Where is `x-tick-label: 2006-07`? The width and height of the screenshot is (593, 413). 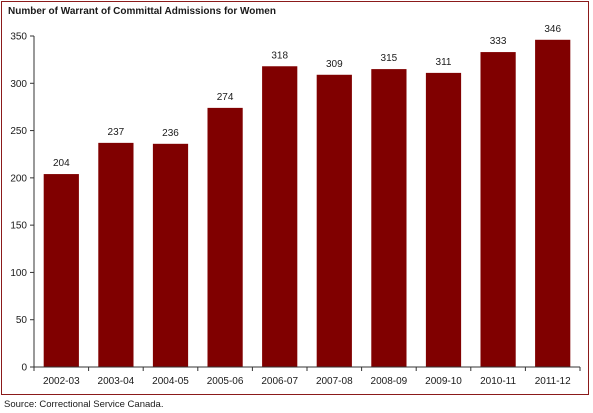 x-tick-label: 2006-07 is located at coordinates (279, 381).